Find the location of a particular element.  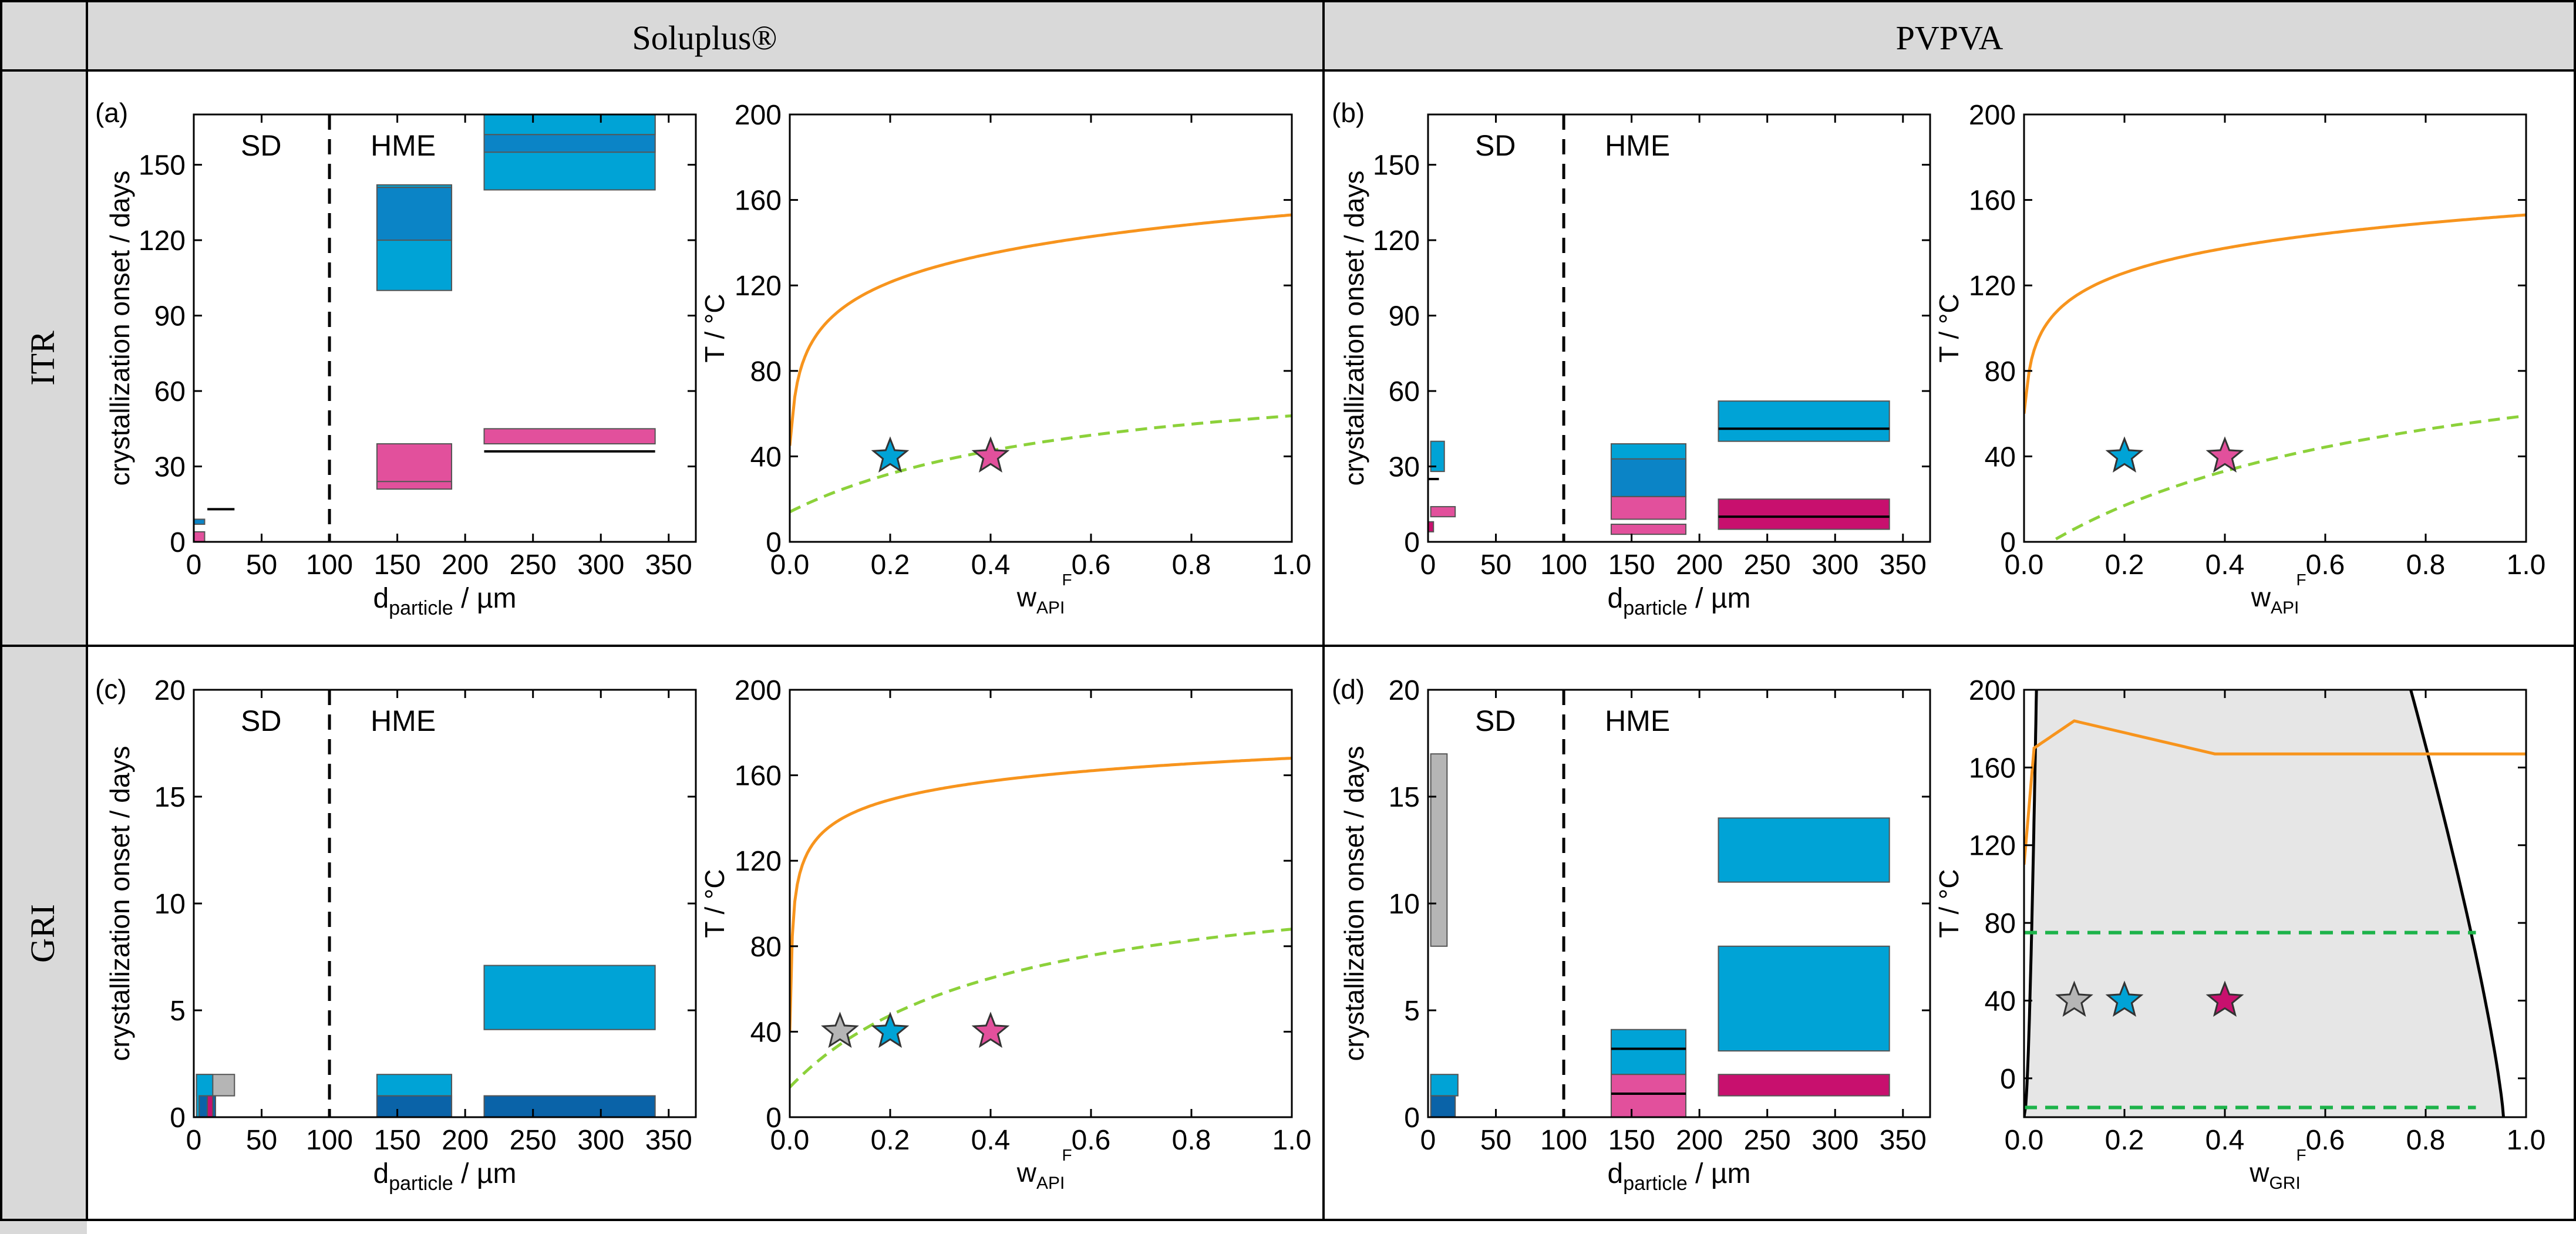

x-tick-label: 1.0 is located at coordinates (1292, 1140).